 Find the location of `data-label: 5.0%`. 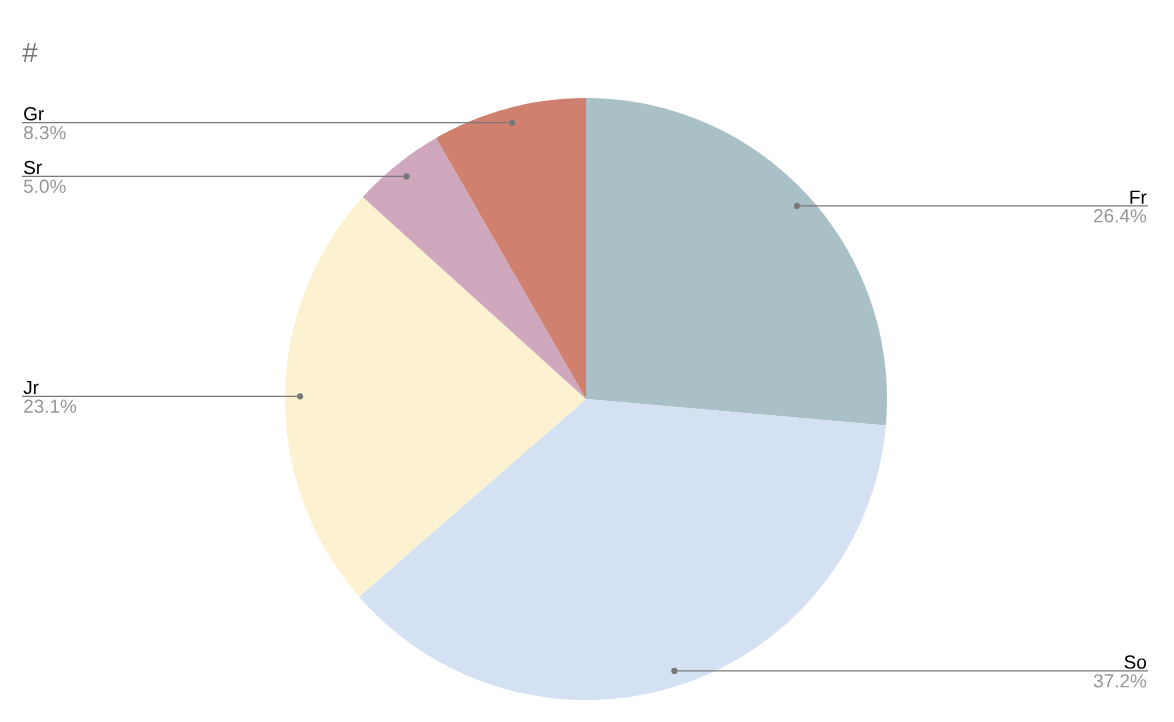

data-label: 5.0% is located at coordinates (44, 186).